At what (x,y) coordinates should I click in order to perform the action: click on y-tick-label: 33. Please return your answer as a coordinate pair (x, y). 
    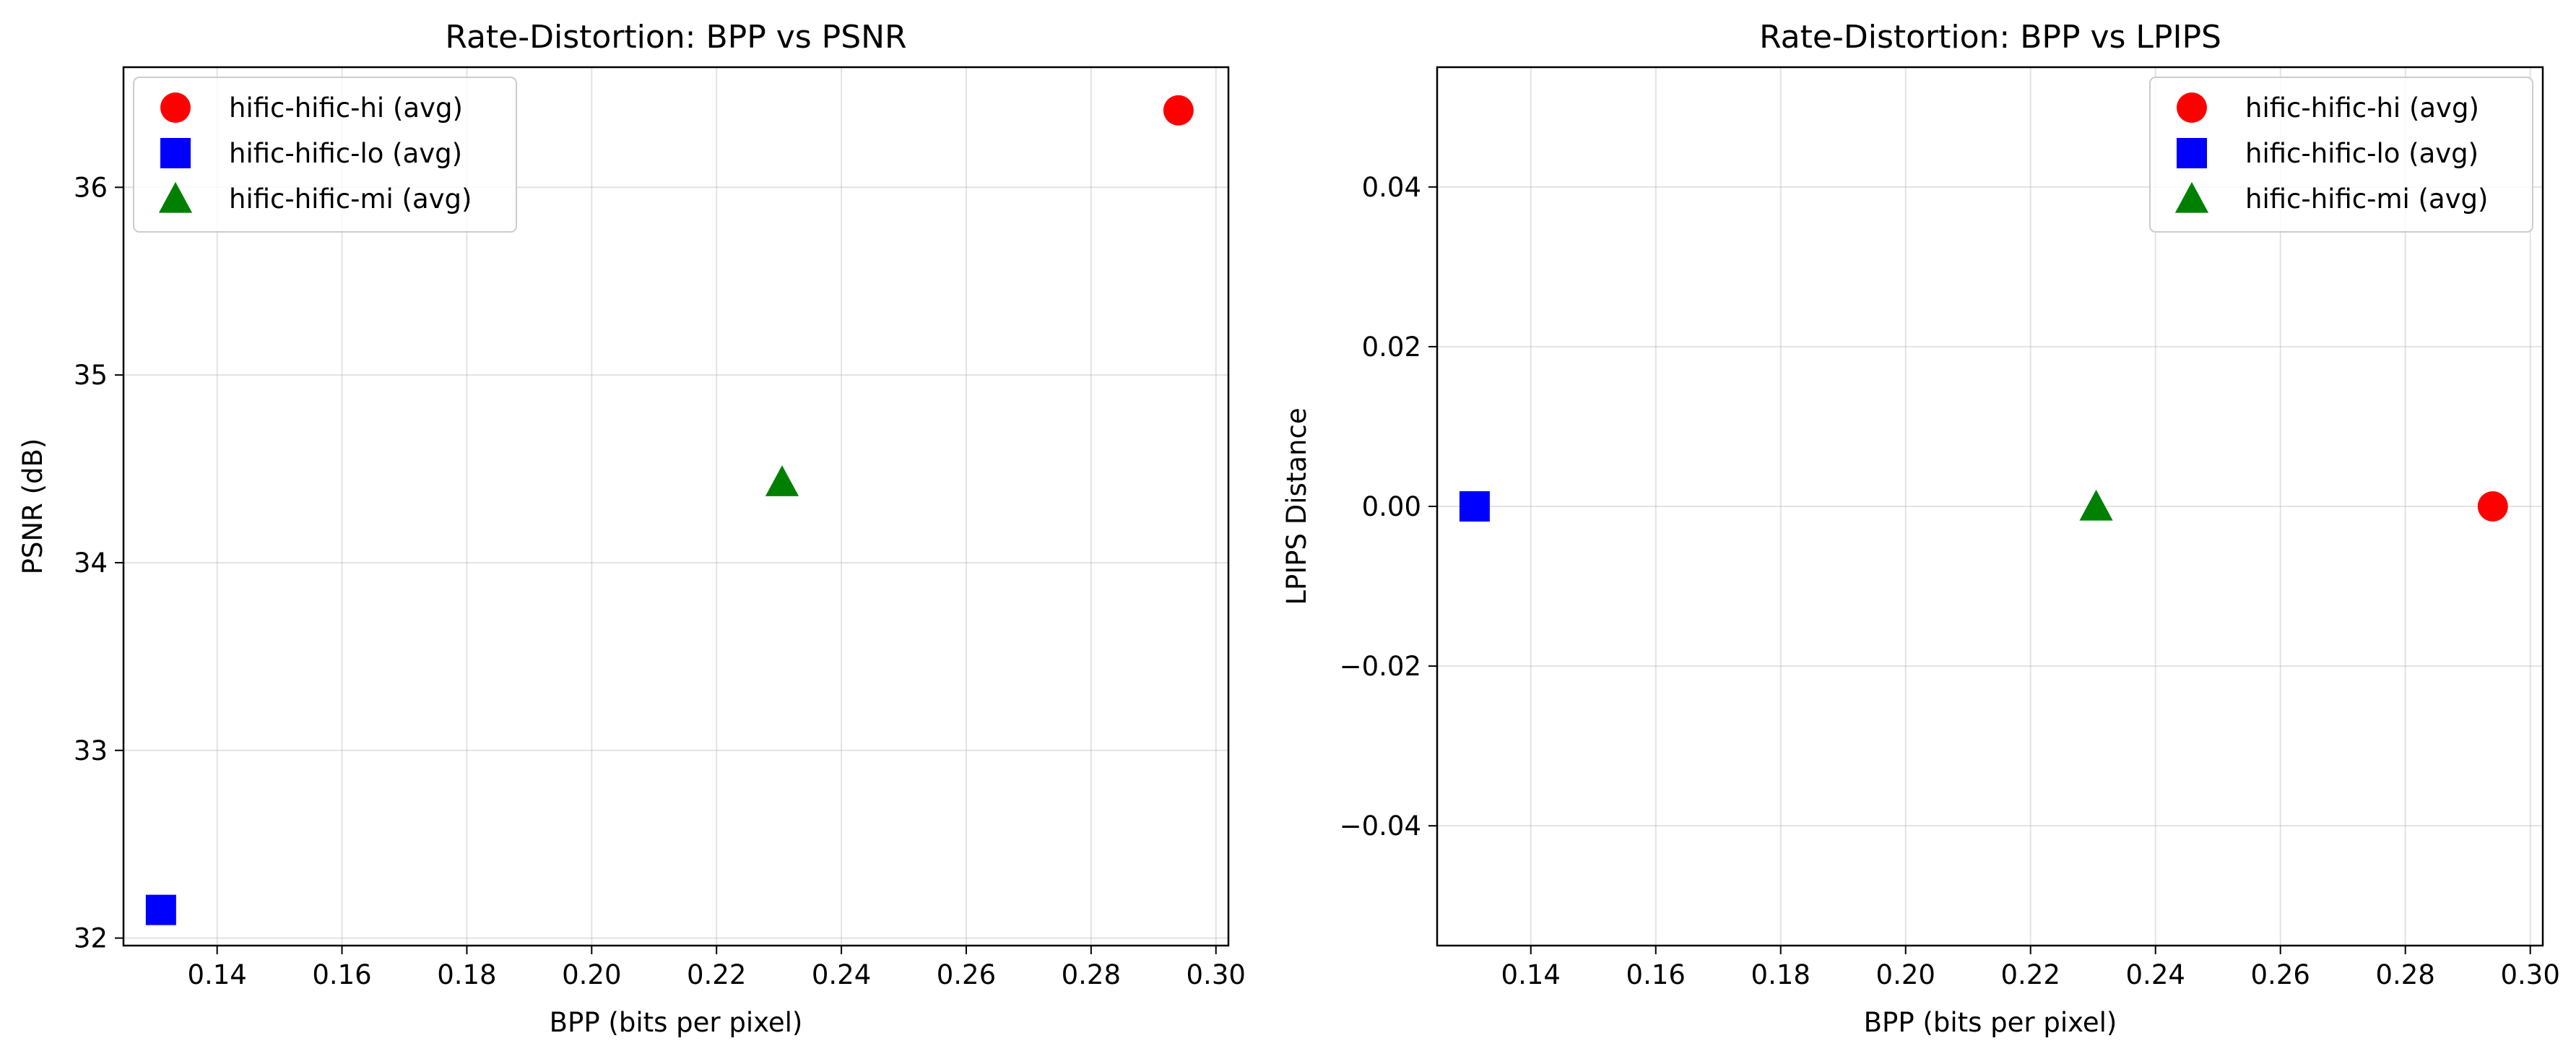
    Looking at the image, I should click on (91, 750).